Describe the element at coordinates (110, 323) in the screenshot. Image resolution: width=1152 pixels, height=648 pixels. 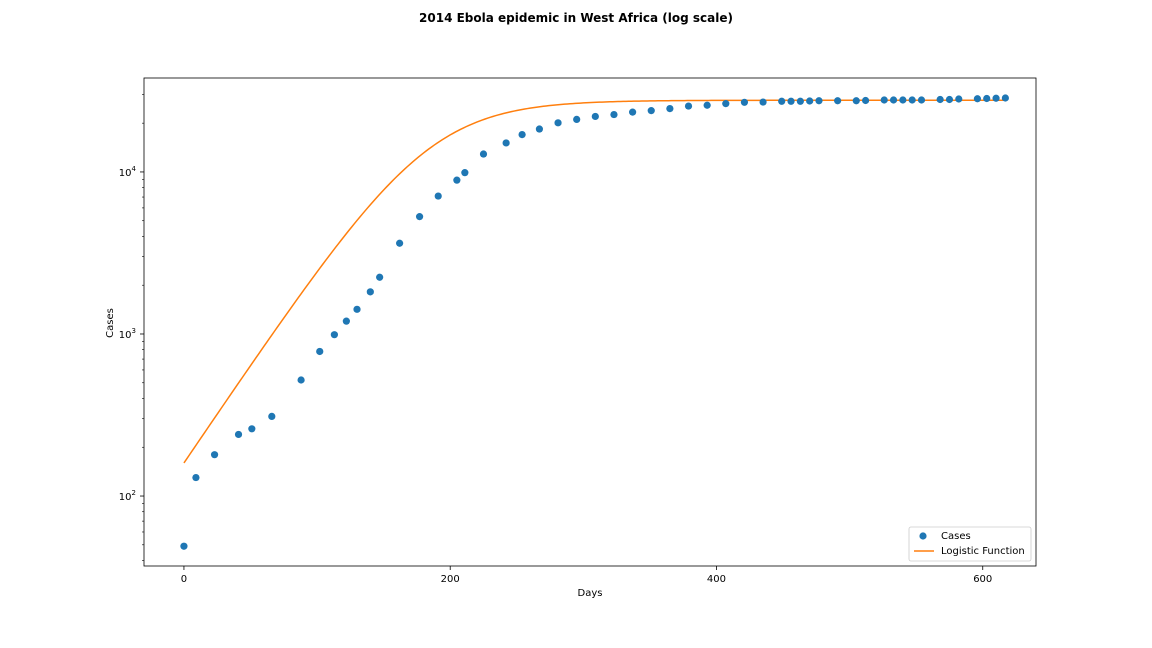
I see `y-axis-label: Cases` at that location.